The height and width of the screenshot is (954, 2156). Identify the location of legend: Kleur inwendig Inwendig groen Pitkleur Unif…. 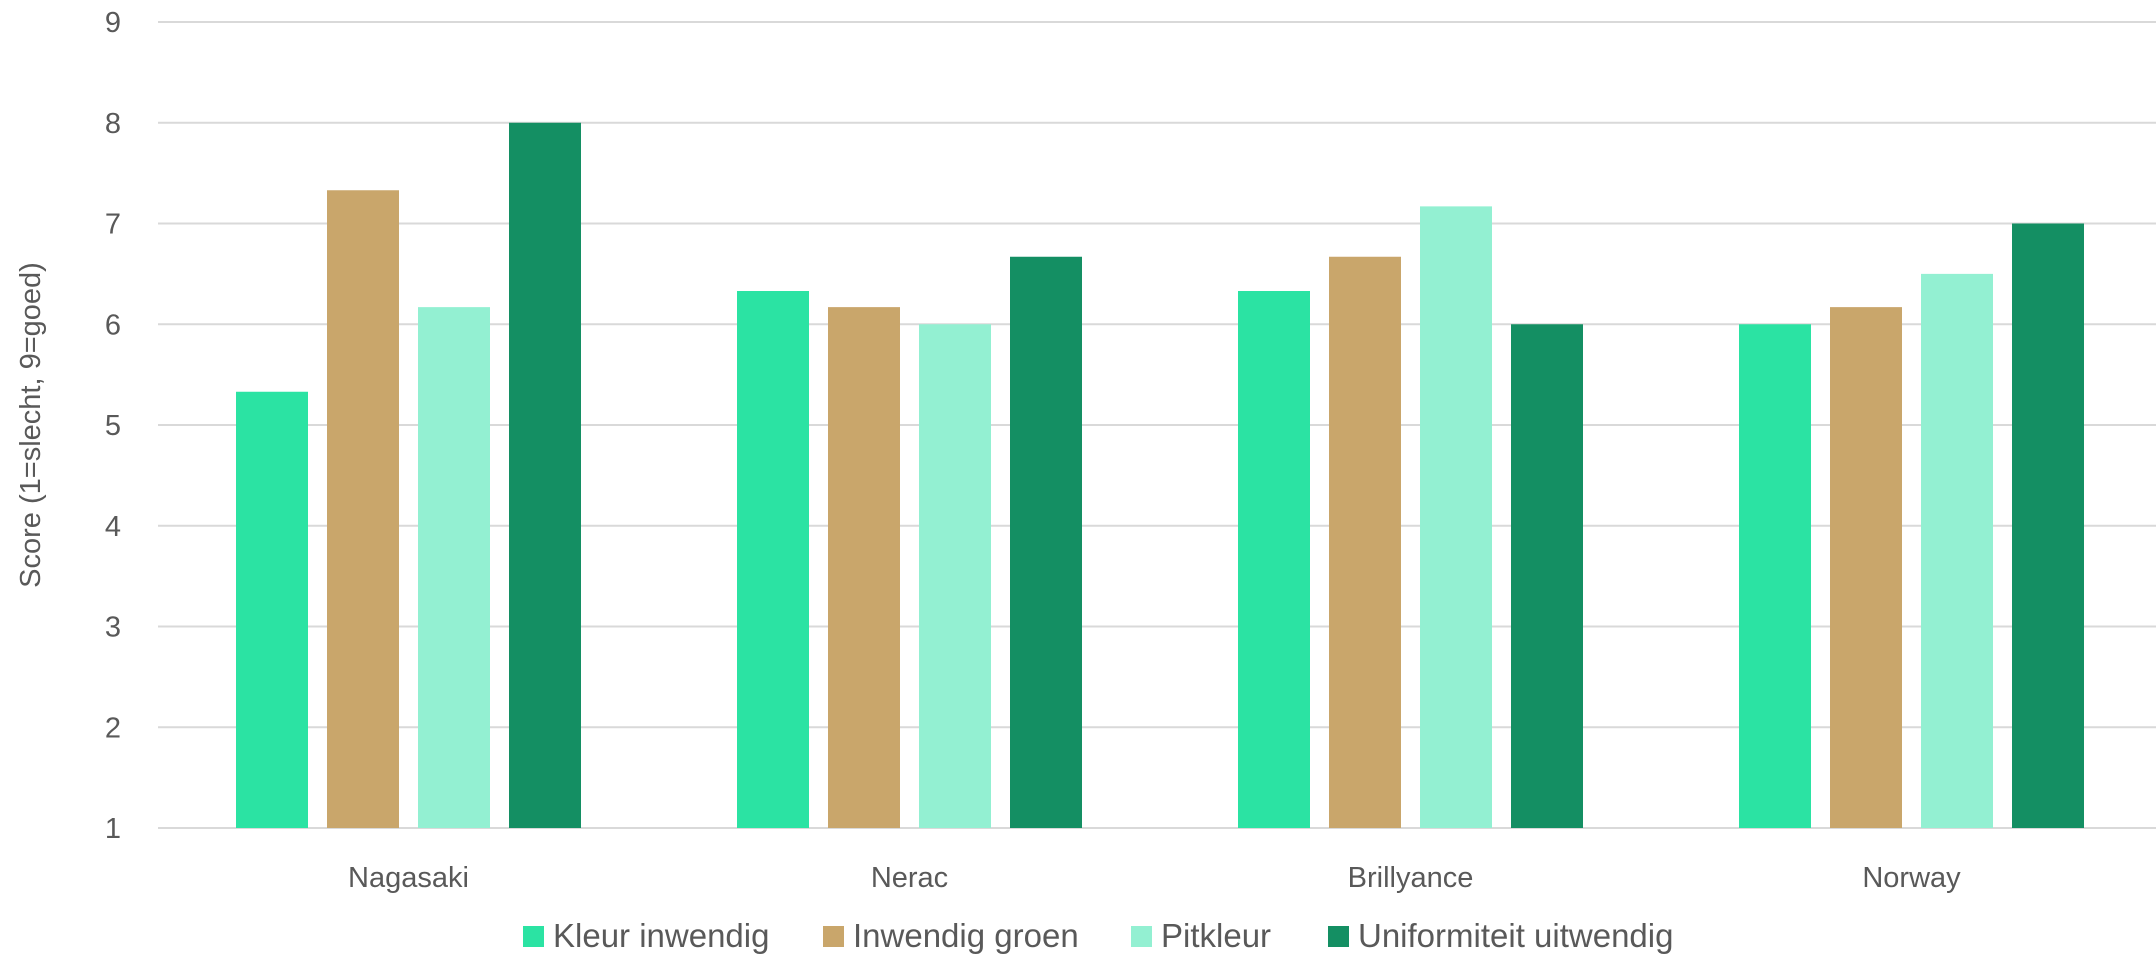
(1098, 935).